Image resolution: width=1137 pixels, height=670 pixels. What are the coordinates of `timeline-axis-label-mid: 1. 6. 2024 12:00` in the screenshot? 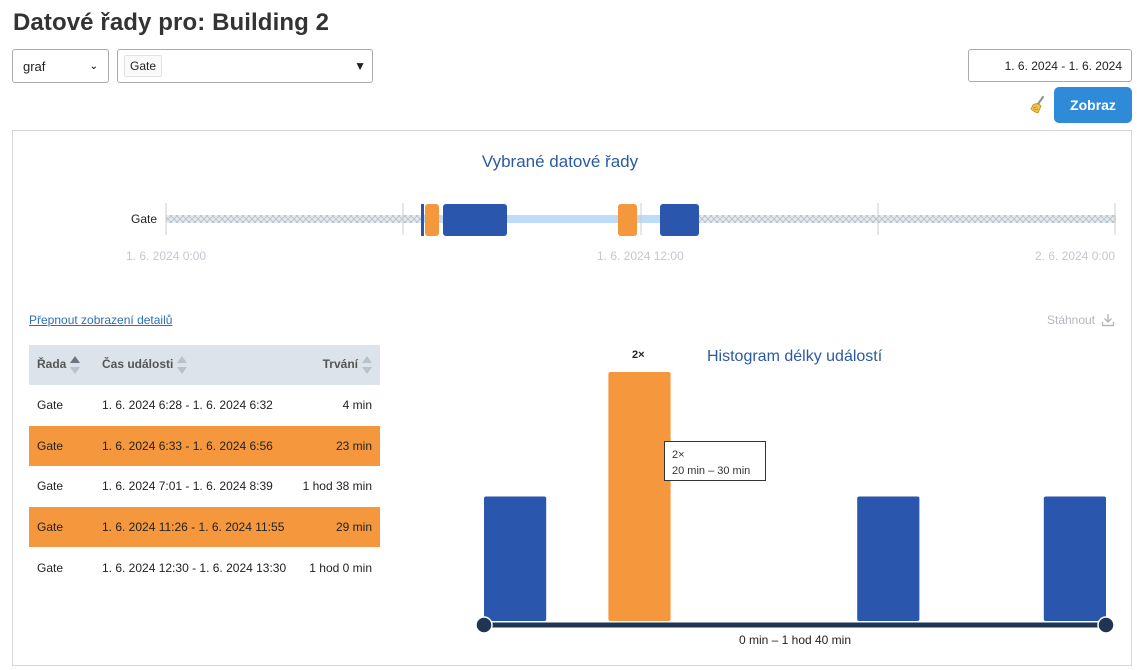 It's located at (640, 256).